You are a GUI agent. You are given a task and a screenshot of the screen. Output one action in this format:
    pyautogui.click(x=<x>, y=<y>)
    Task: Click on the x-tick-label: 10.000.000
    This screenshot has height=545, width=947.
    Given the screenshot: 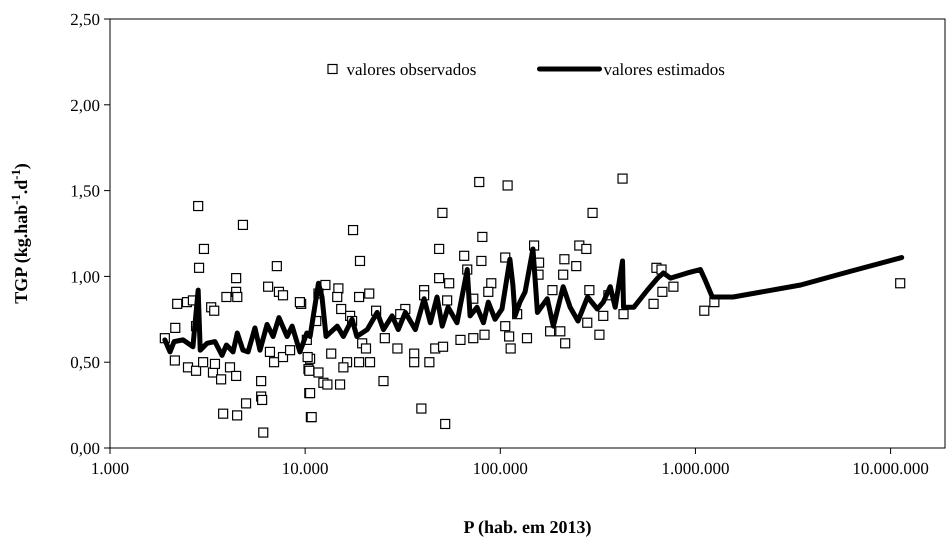 What is the action you would take?
    pyautogui.click(x=890, y=468)
    